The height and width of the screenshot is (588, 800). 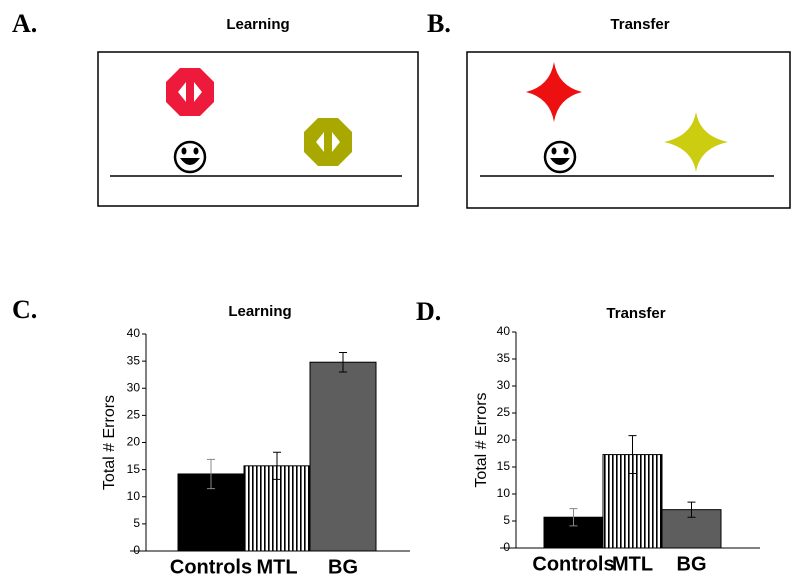 What do you see at coordinates (635, 313) in the screenshot?
I see `chart-title: Transfer` at bounding box center [635, 313].